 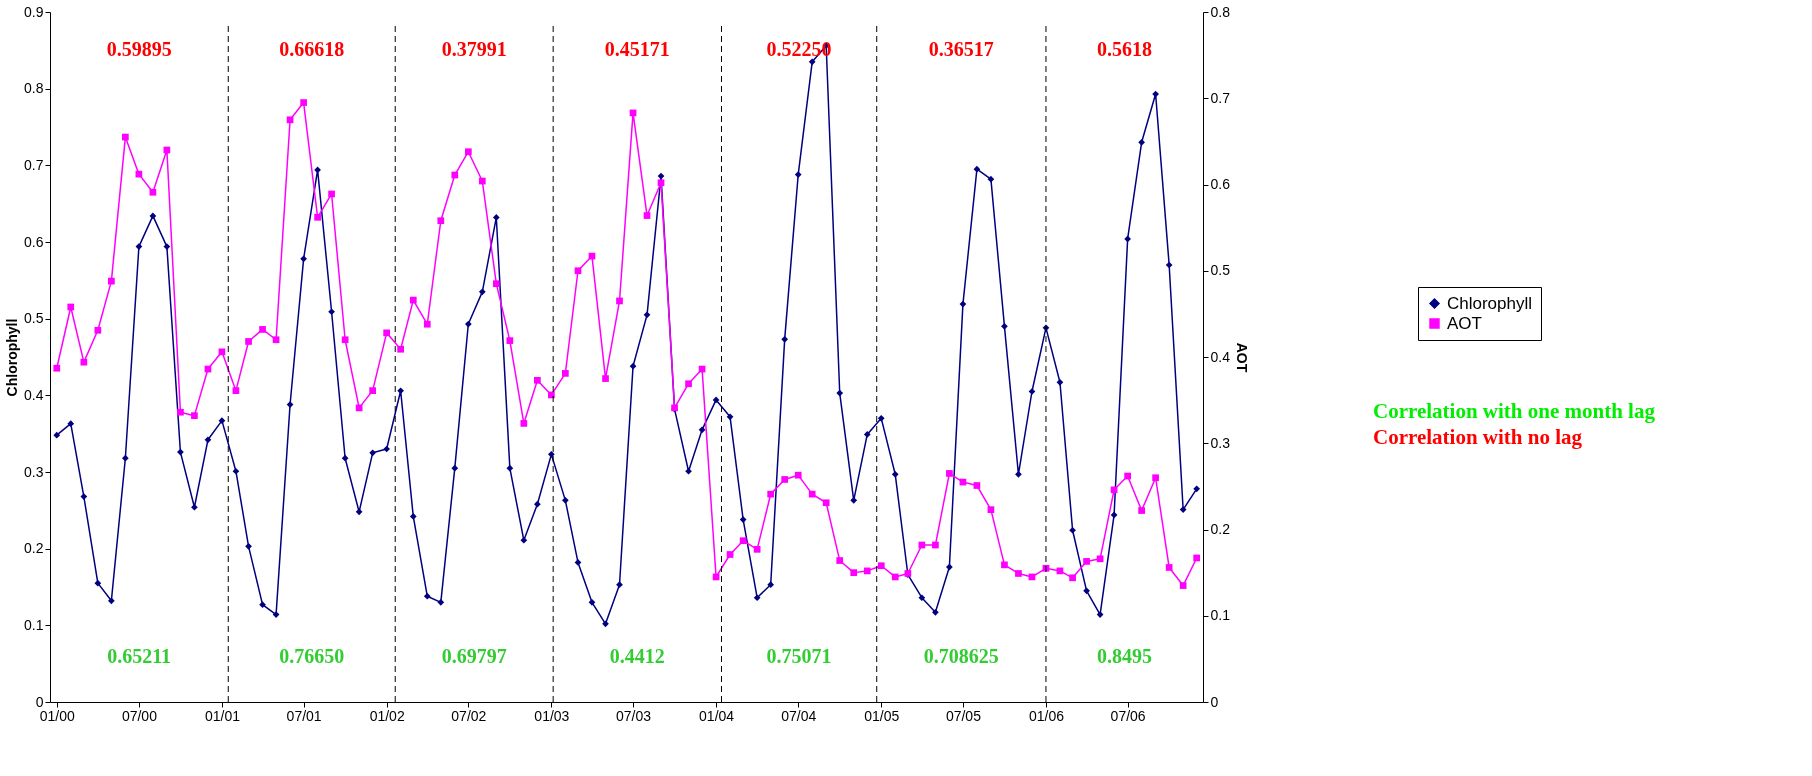 I want to click on y2-tick-label: 0.1, so click(x=1220, y=615).